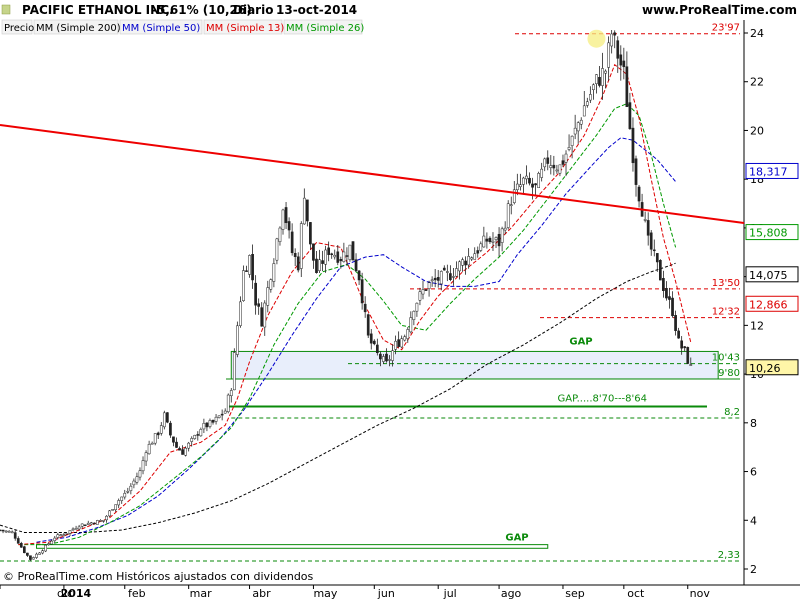 This screenshot has height=600, width=800. Describe the element at coordinates (719, 10) in the screenshot. I see `site-url: www.ProRealTime.com` at that location.